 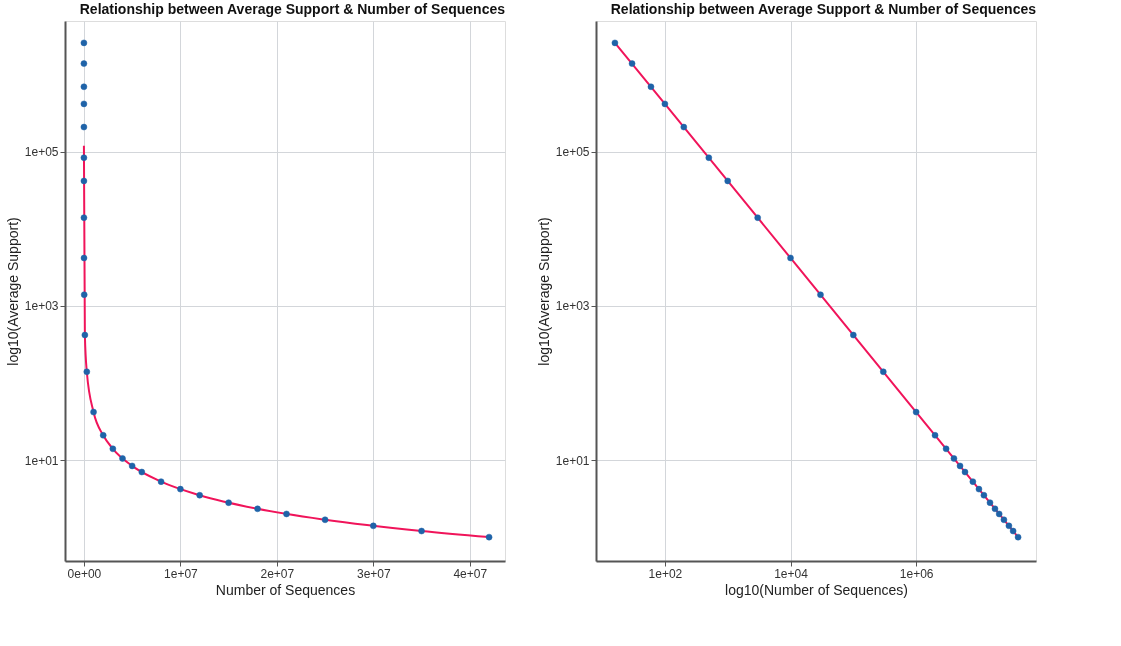 What do you see at coordinates (816, 589) in the screenshot?
I see `x-axis-title: log10(Number of Sequences)` at bounding box center [816, 589].